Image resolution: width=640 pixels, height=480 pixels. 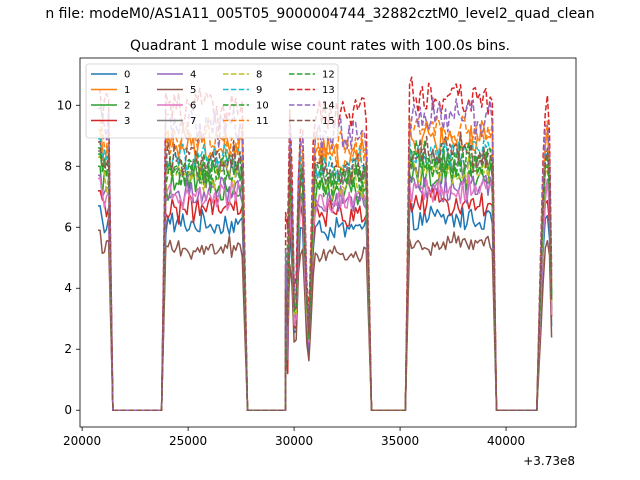 I want to click on legend-label-2: 2, so click(x=127, y=106).